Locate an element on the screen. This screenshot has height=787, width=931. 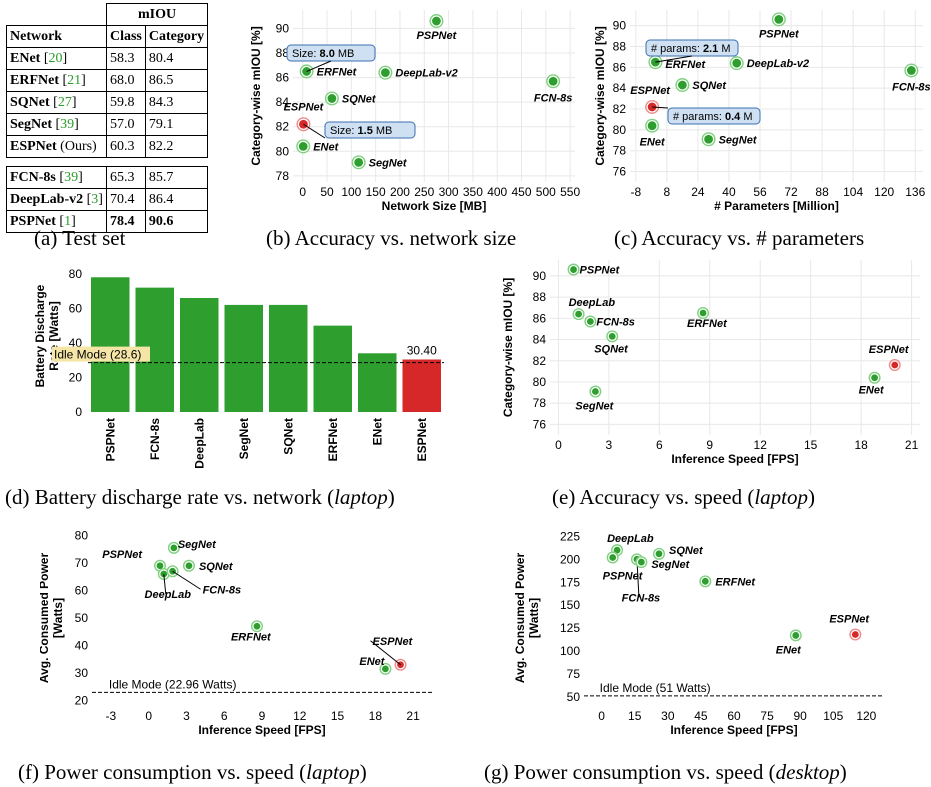
table-row: SQNet [27] 59.8 84.3 is located at coordinates (107, 102).